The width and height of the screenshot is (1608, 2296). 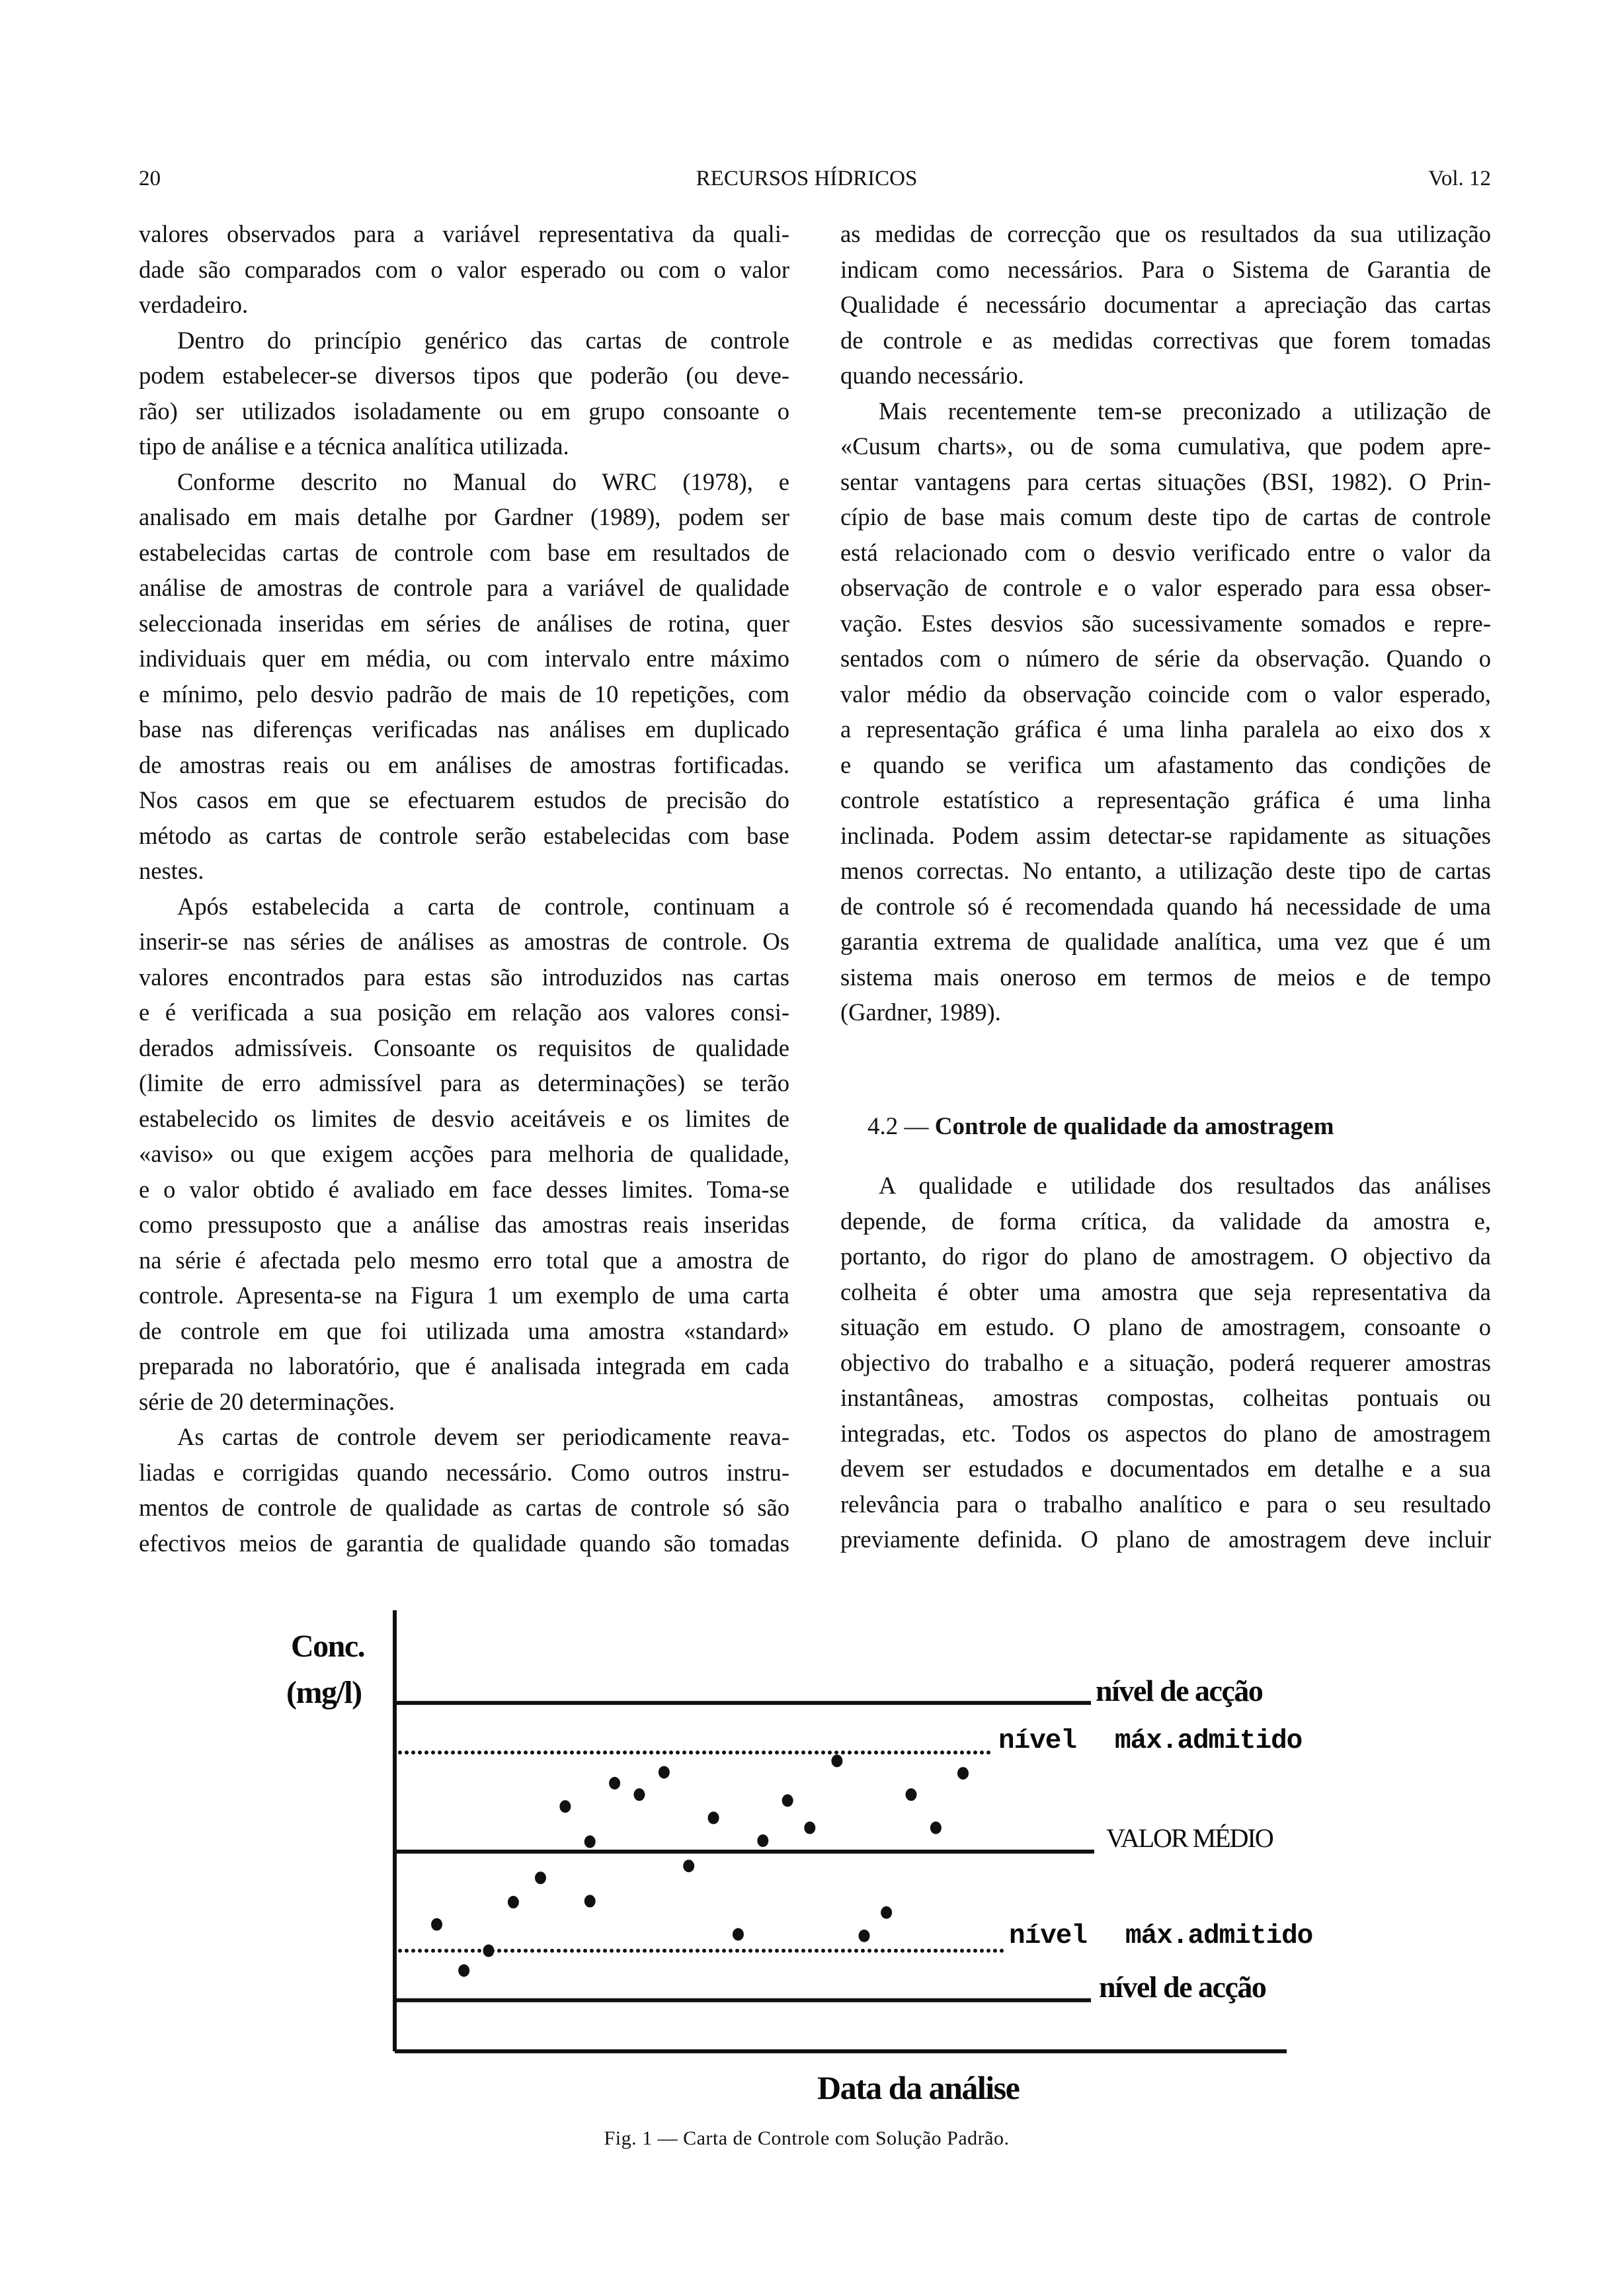 What do you see at coordinates (194, 304) in the screenshot?
I see `text-line: verdadeiro.` at bounding box center [194, 304].